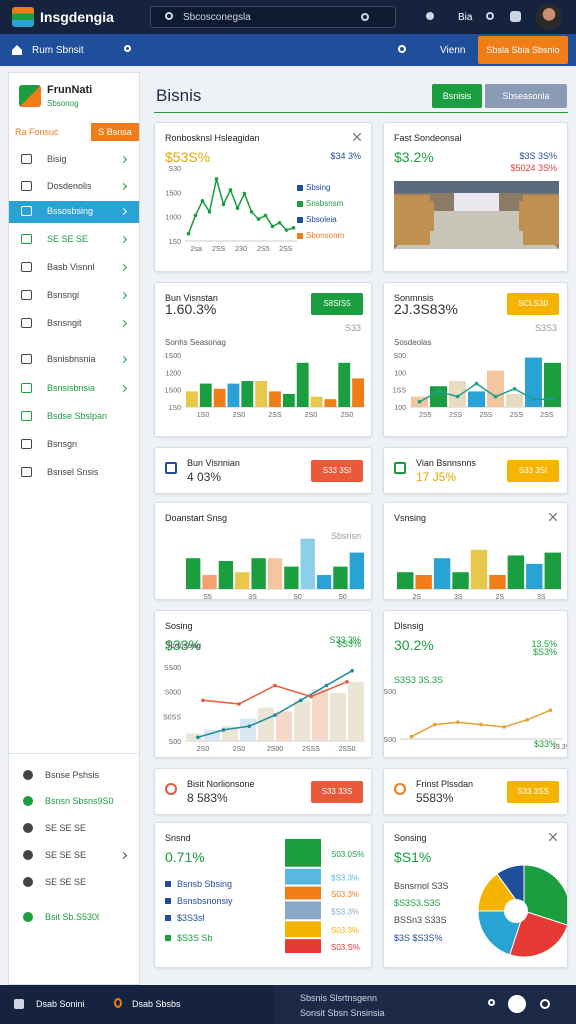 This screenshot has width=576, height=1024. I want to click on block-label: S03.3%, so click(345, 930).